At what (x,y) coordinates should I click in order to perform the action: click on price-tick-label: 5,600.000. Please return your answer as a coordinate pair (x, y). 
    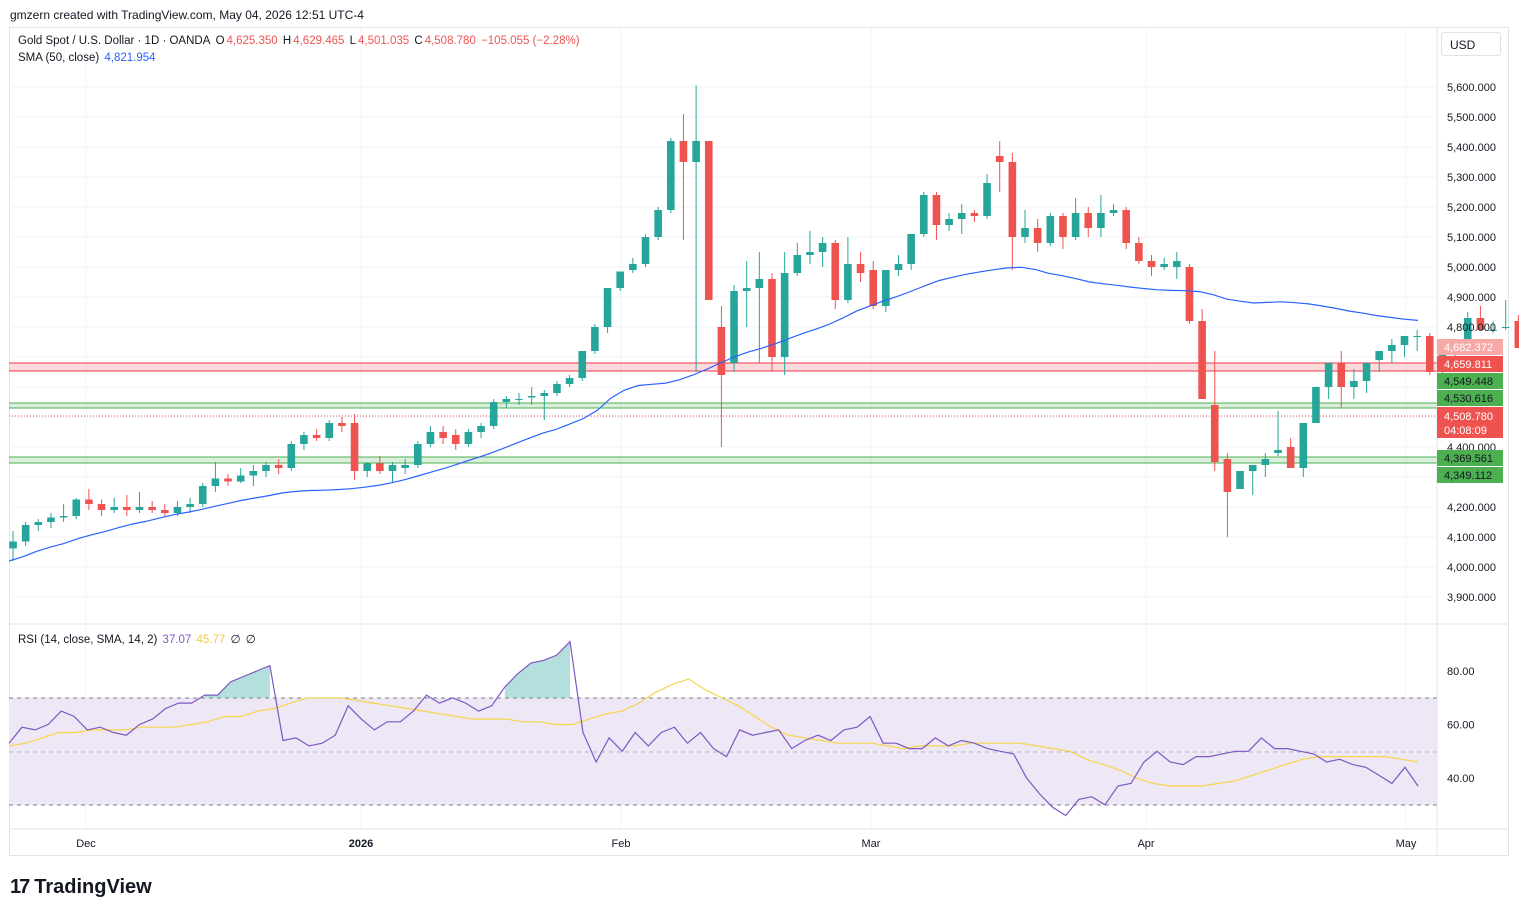
    Looking at the image, I should click on (1471, 88).